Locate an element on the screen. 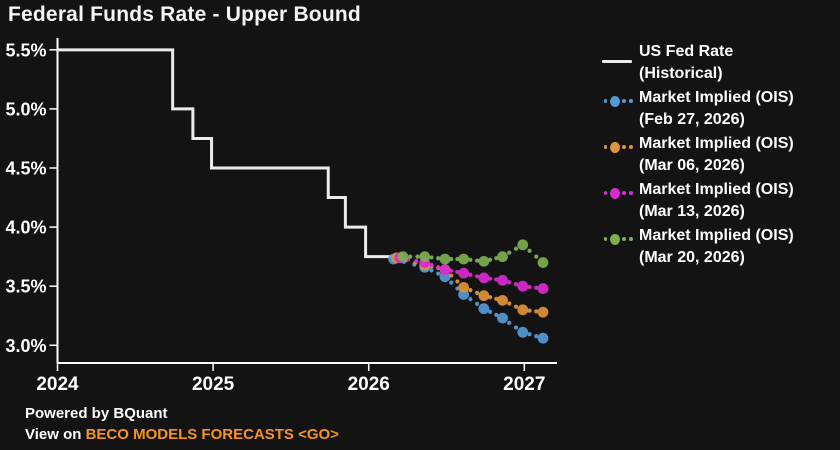 The width and height of the screenshot is (840, 450). legend-item-us-fed-rate-historical: US Fed Rate (Historical) is located at coordinates (718, 63).